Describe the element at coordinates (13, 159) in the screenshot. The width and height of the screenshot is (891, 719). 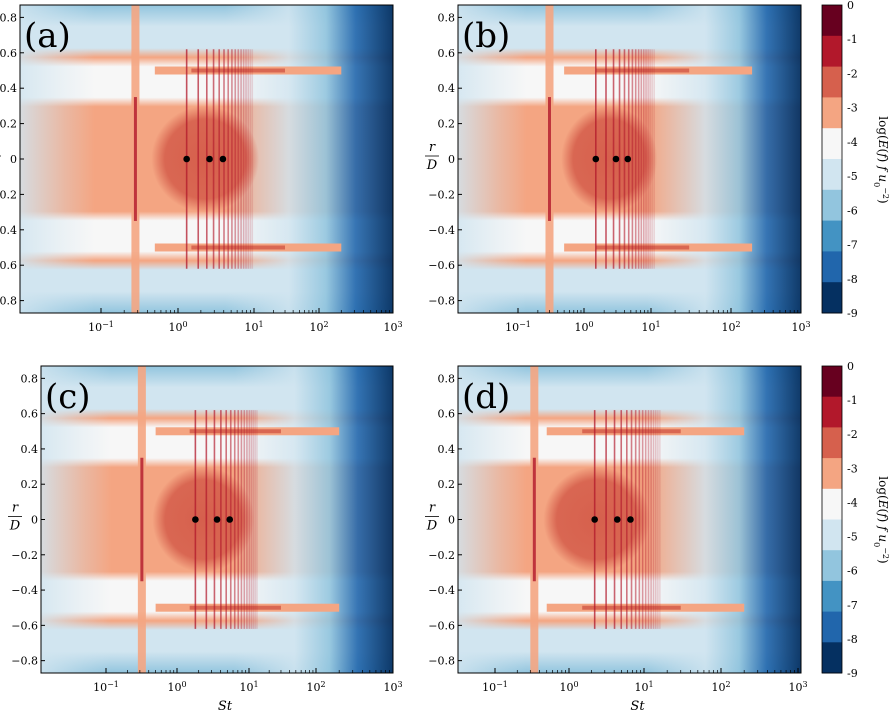
I see `y-tick-label: 0` at that location.